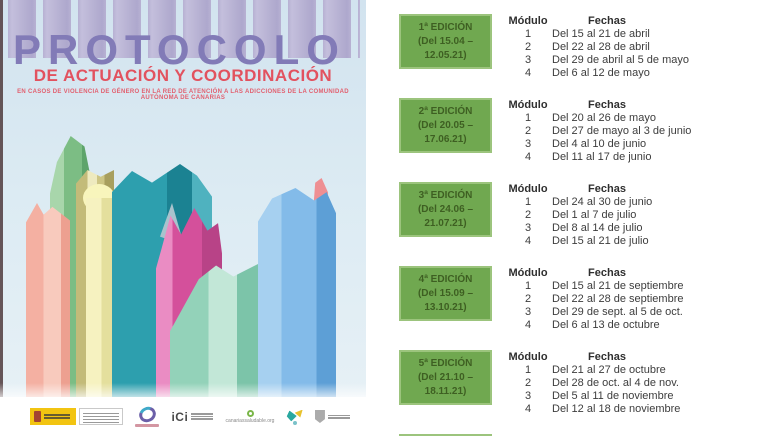  I want to click on table-row: 2 Del 22 al 28 de septiembre, so click(623, 299).